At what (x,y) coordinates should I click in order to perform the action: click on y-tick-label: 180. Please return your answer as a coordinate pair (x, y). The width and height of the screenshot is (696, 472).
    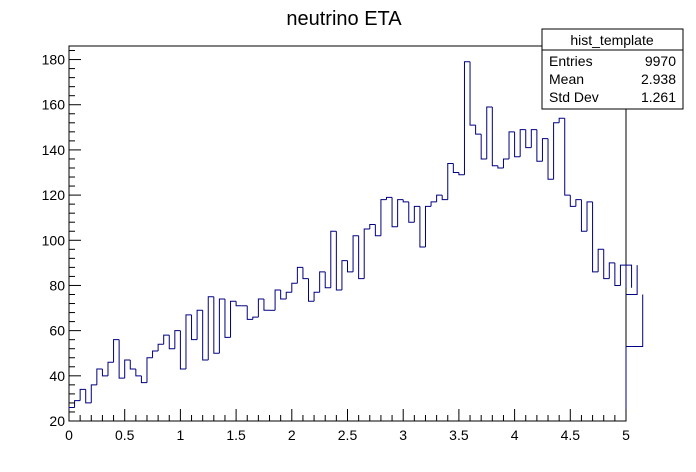
    Looking at the image, I should click on (54, 60).